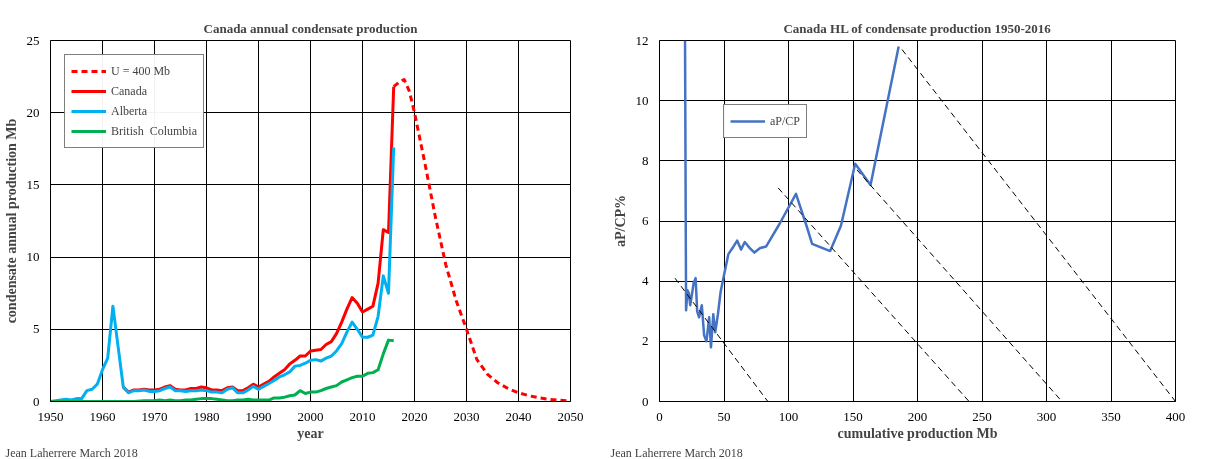 This screenshot has height=459, width=1205. I want to click on legend-label: Canada, so click(129, 91).